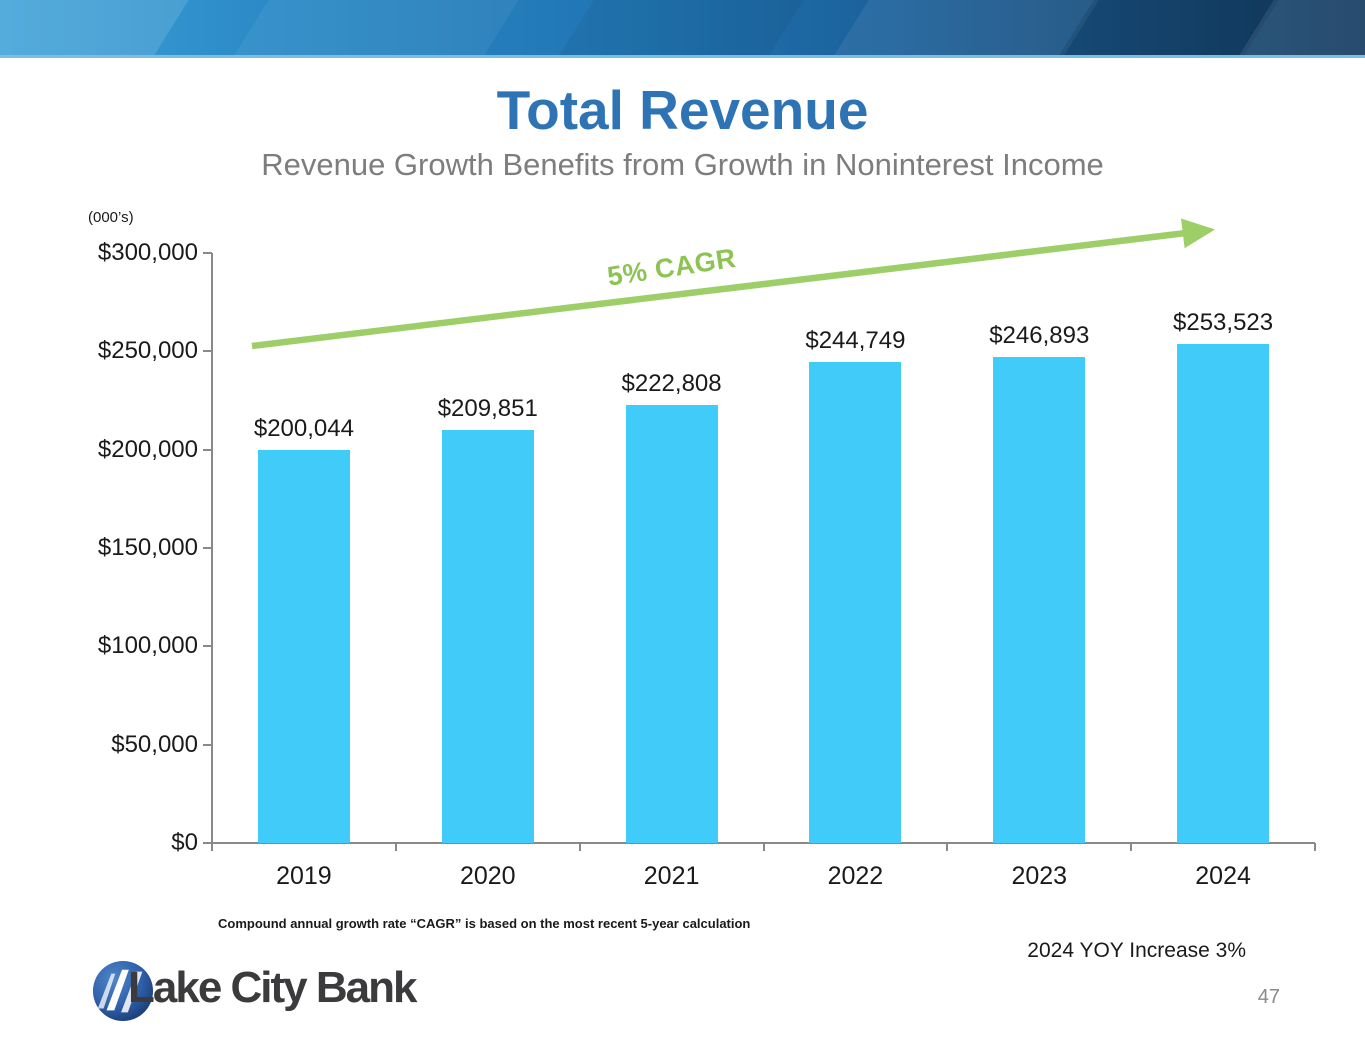 The image size is (1365, 1055). Describe the element at coordinates (147, 252) in the screenshot. I see `y-tick-label: $300,000` at that location.